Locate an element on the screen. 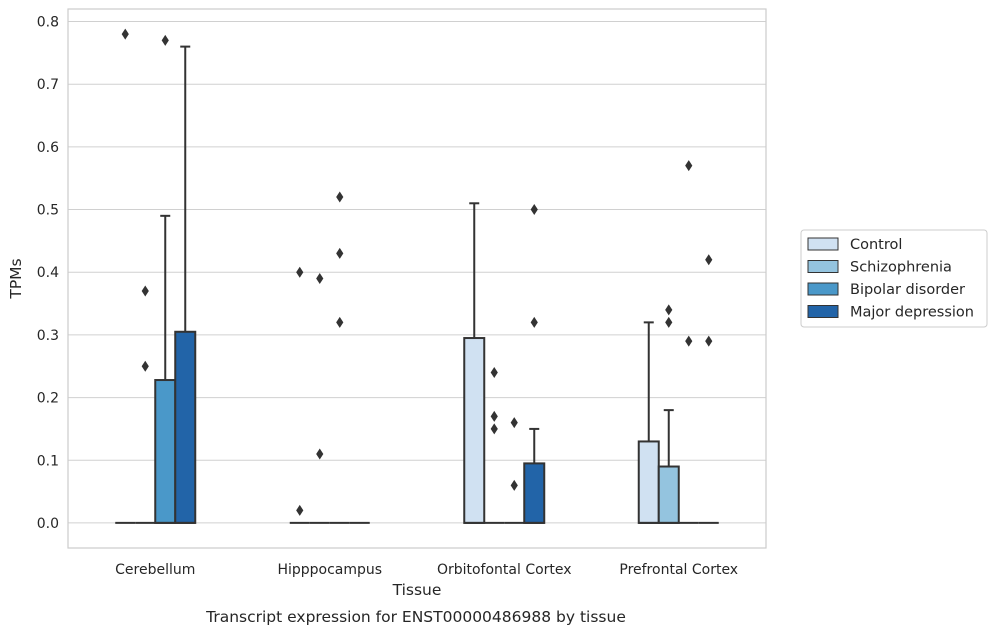  y-tick-label: 0.3 is located at coordinates (48, 336).